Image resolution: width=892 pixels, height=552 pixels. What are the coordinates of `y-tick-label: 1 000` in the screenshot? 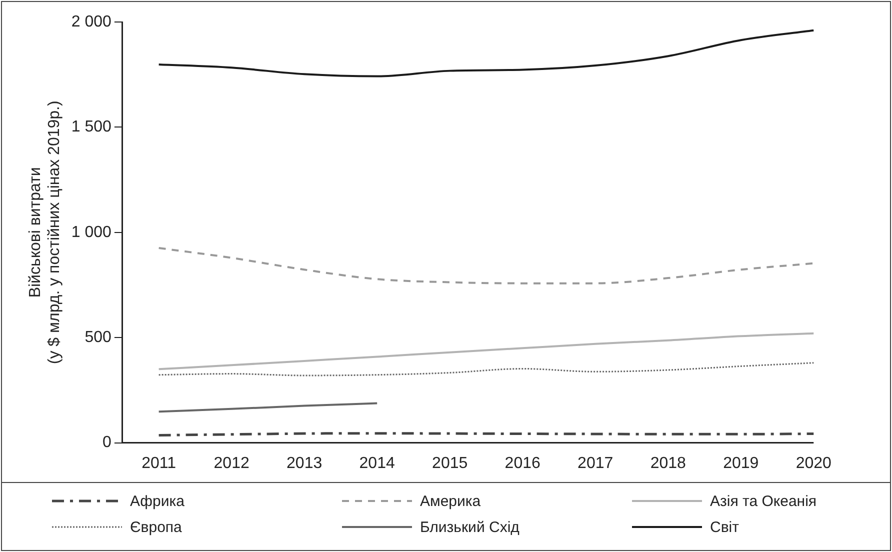 It's located at (91, 232).